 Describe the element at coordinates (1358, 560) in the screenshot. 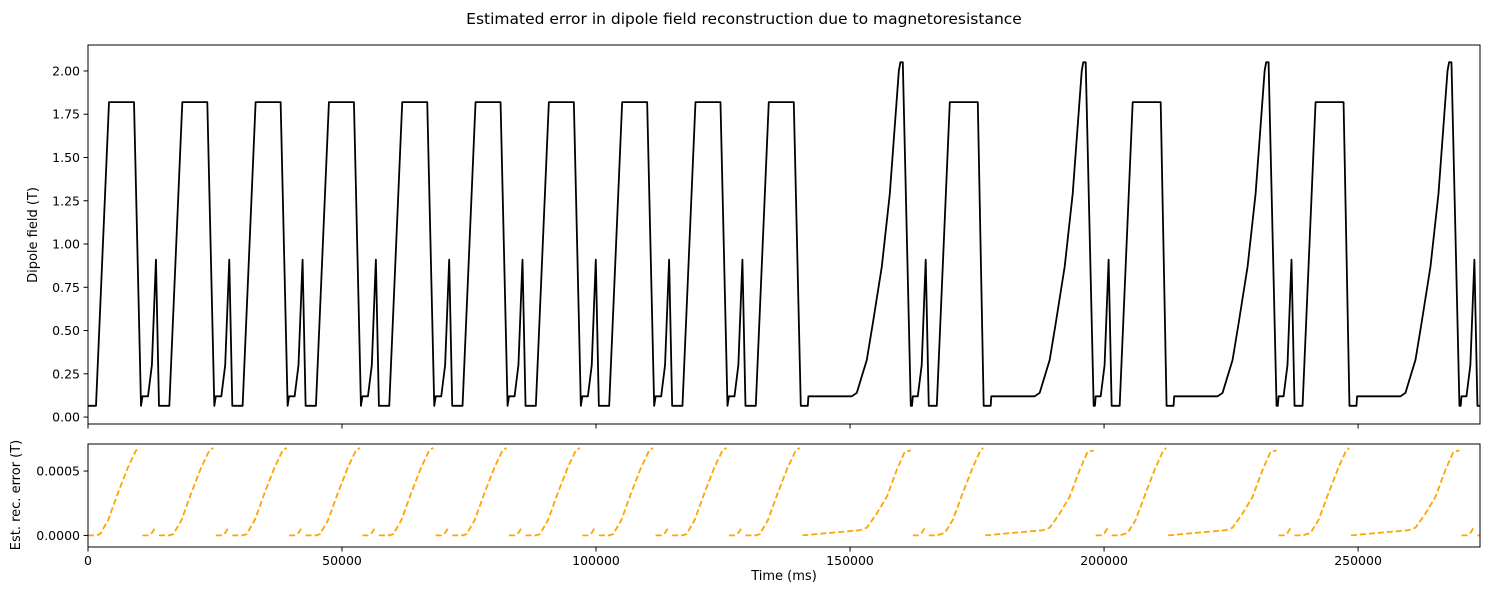

I see `x-tick-label: 250000` at that location.